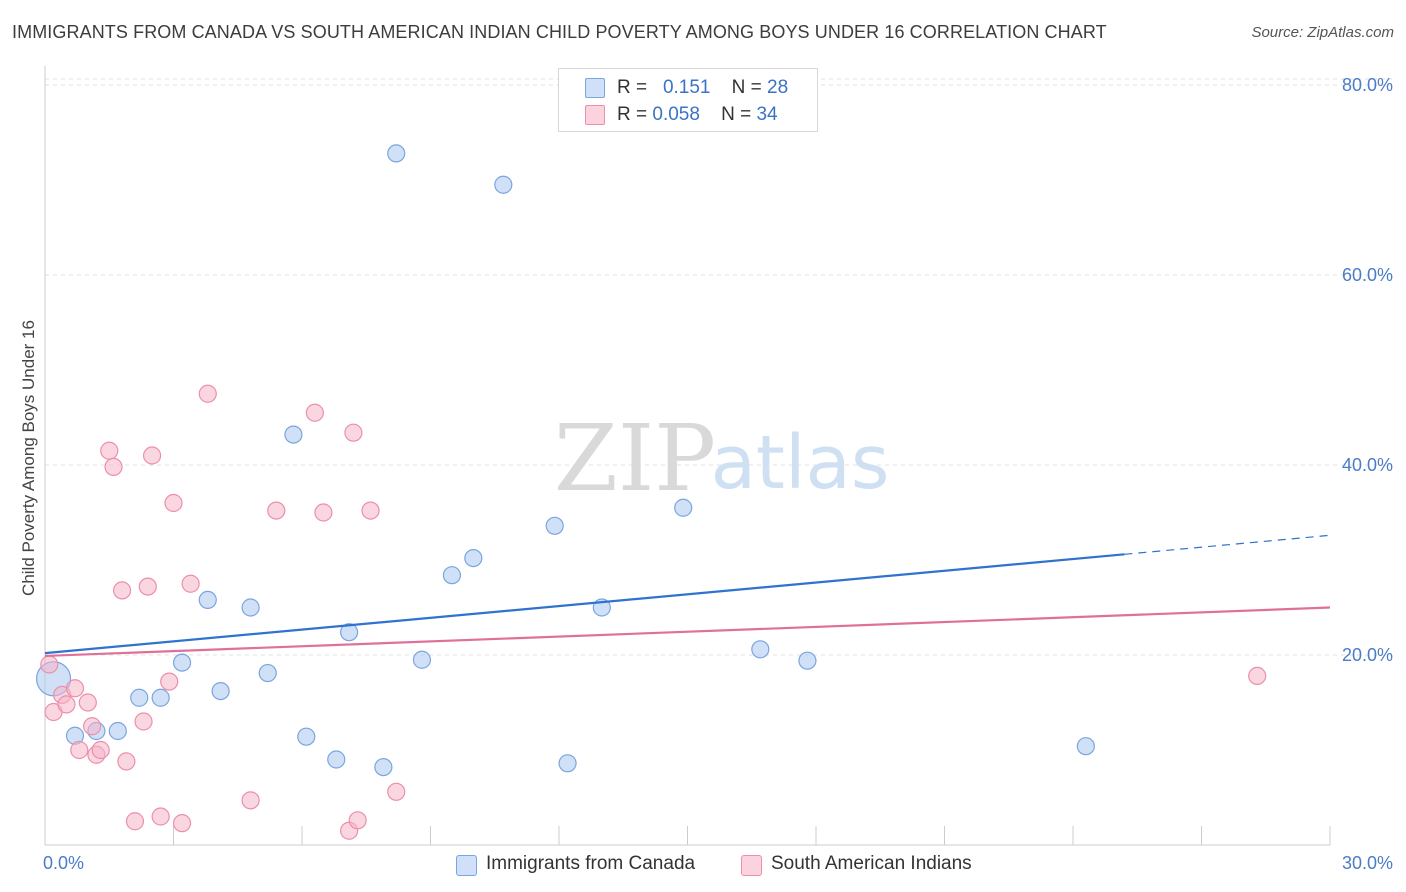 Image resolution: width=1406 pixels, height=892 pixels. What do you see at coordinates (1322, 32) in the screenshot?
I see `source-label: Source: ZipAtlas.com` at bounding box center [1322, 32].